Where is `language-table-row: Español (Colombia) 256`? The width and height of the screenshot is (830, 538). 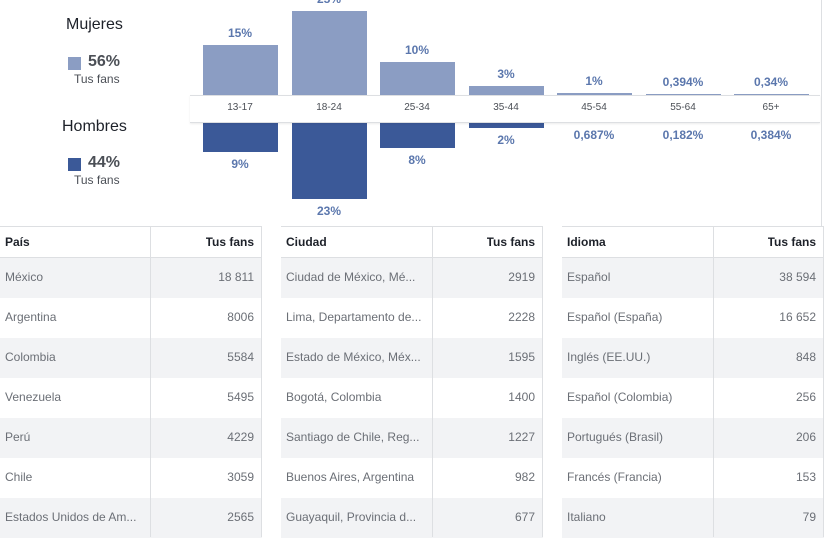
language-table-row: Español (Colombia) 256 is located at coordinates (693, 398).